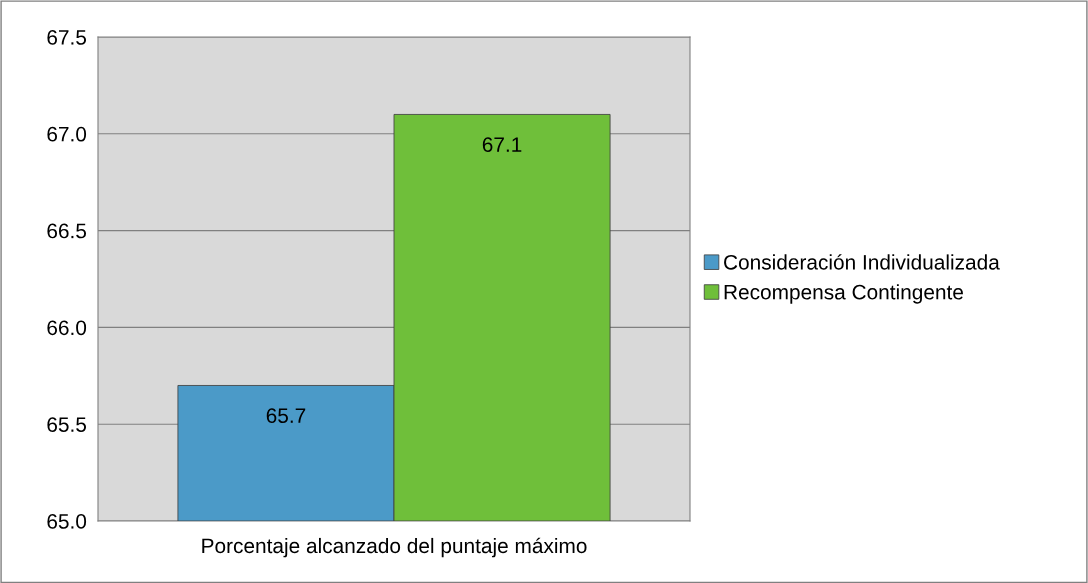  What do you see at coordinates (67, 134) in the screenshot?
I see `y-tick-label: 67.0` at bounding box center [67, 134].